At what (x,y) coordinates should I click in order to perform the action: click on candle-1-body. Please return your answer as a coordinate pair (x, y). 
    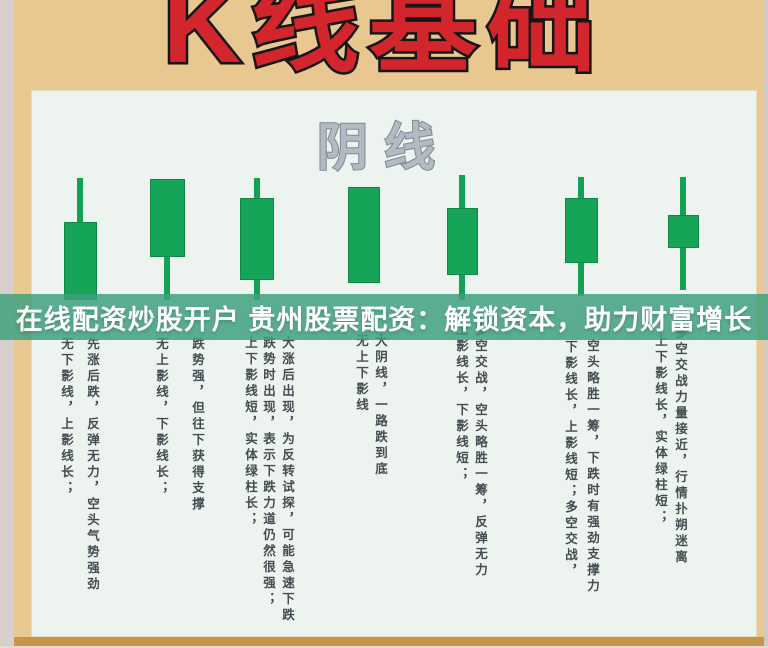
    Looking at the image, I should click on (80, 261).